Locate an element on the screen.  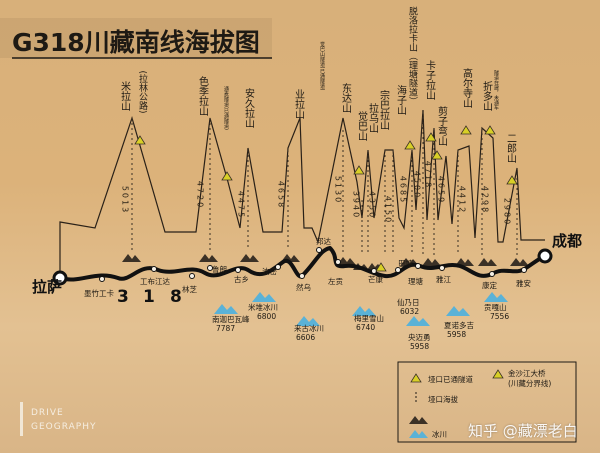
elev-dongdashan: 5130 is located at coordinates (338, 190).